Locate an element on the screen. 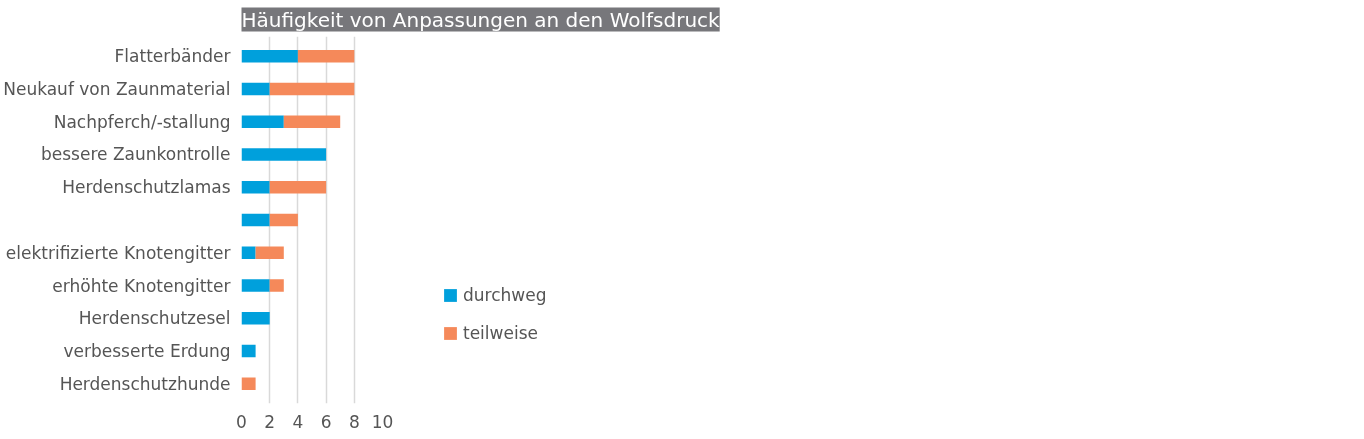 The width and height of the screenshot is (1364, 439). legend-label: teilweise is located at coordinates (500, 333).